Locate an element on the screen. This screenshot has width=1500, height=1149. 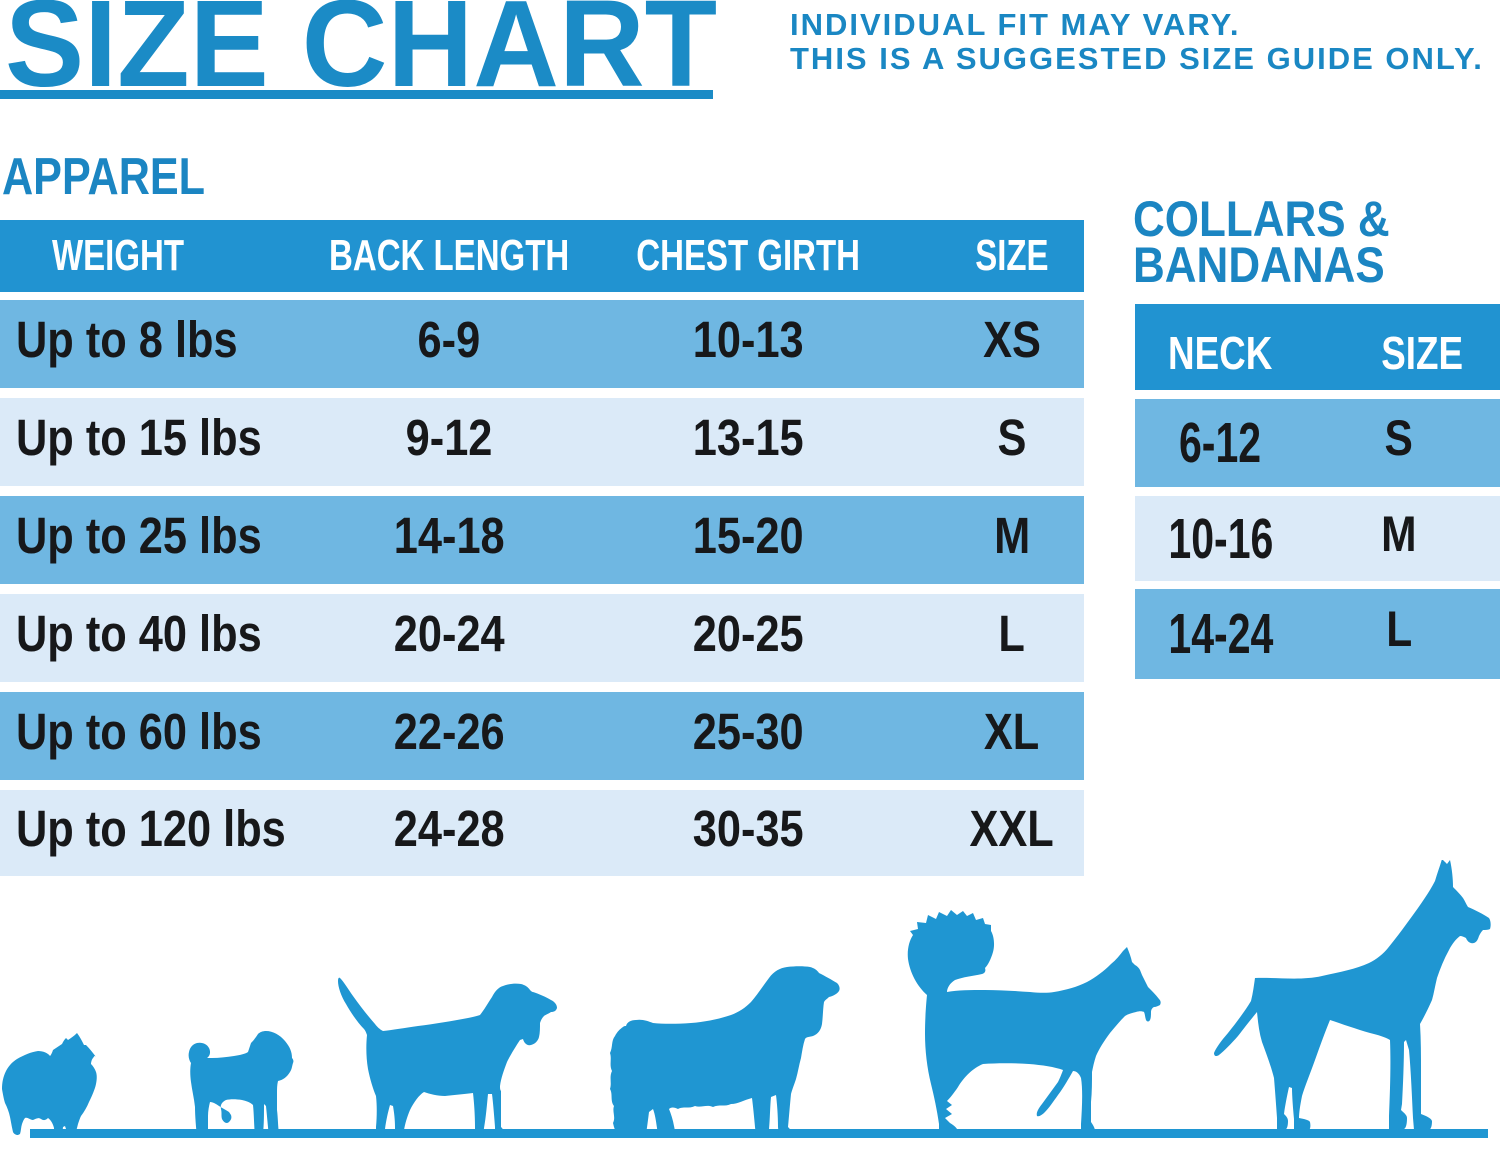
cell-chest-girth: 15-20 is located at coordinates (748, 540).